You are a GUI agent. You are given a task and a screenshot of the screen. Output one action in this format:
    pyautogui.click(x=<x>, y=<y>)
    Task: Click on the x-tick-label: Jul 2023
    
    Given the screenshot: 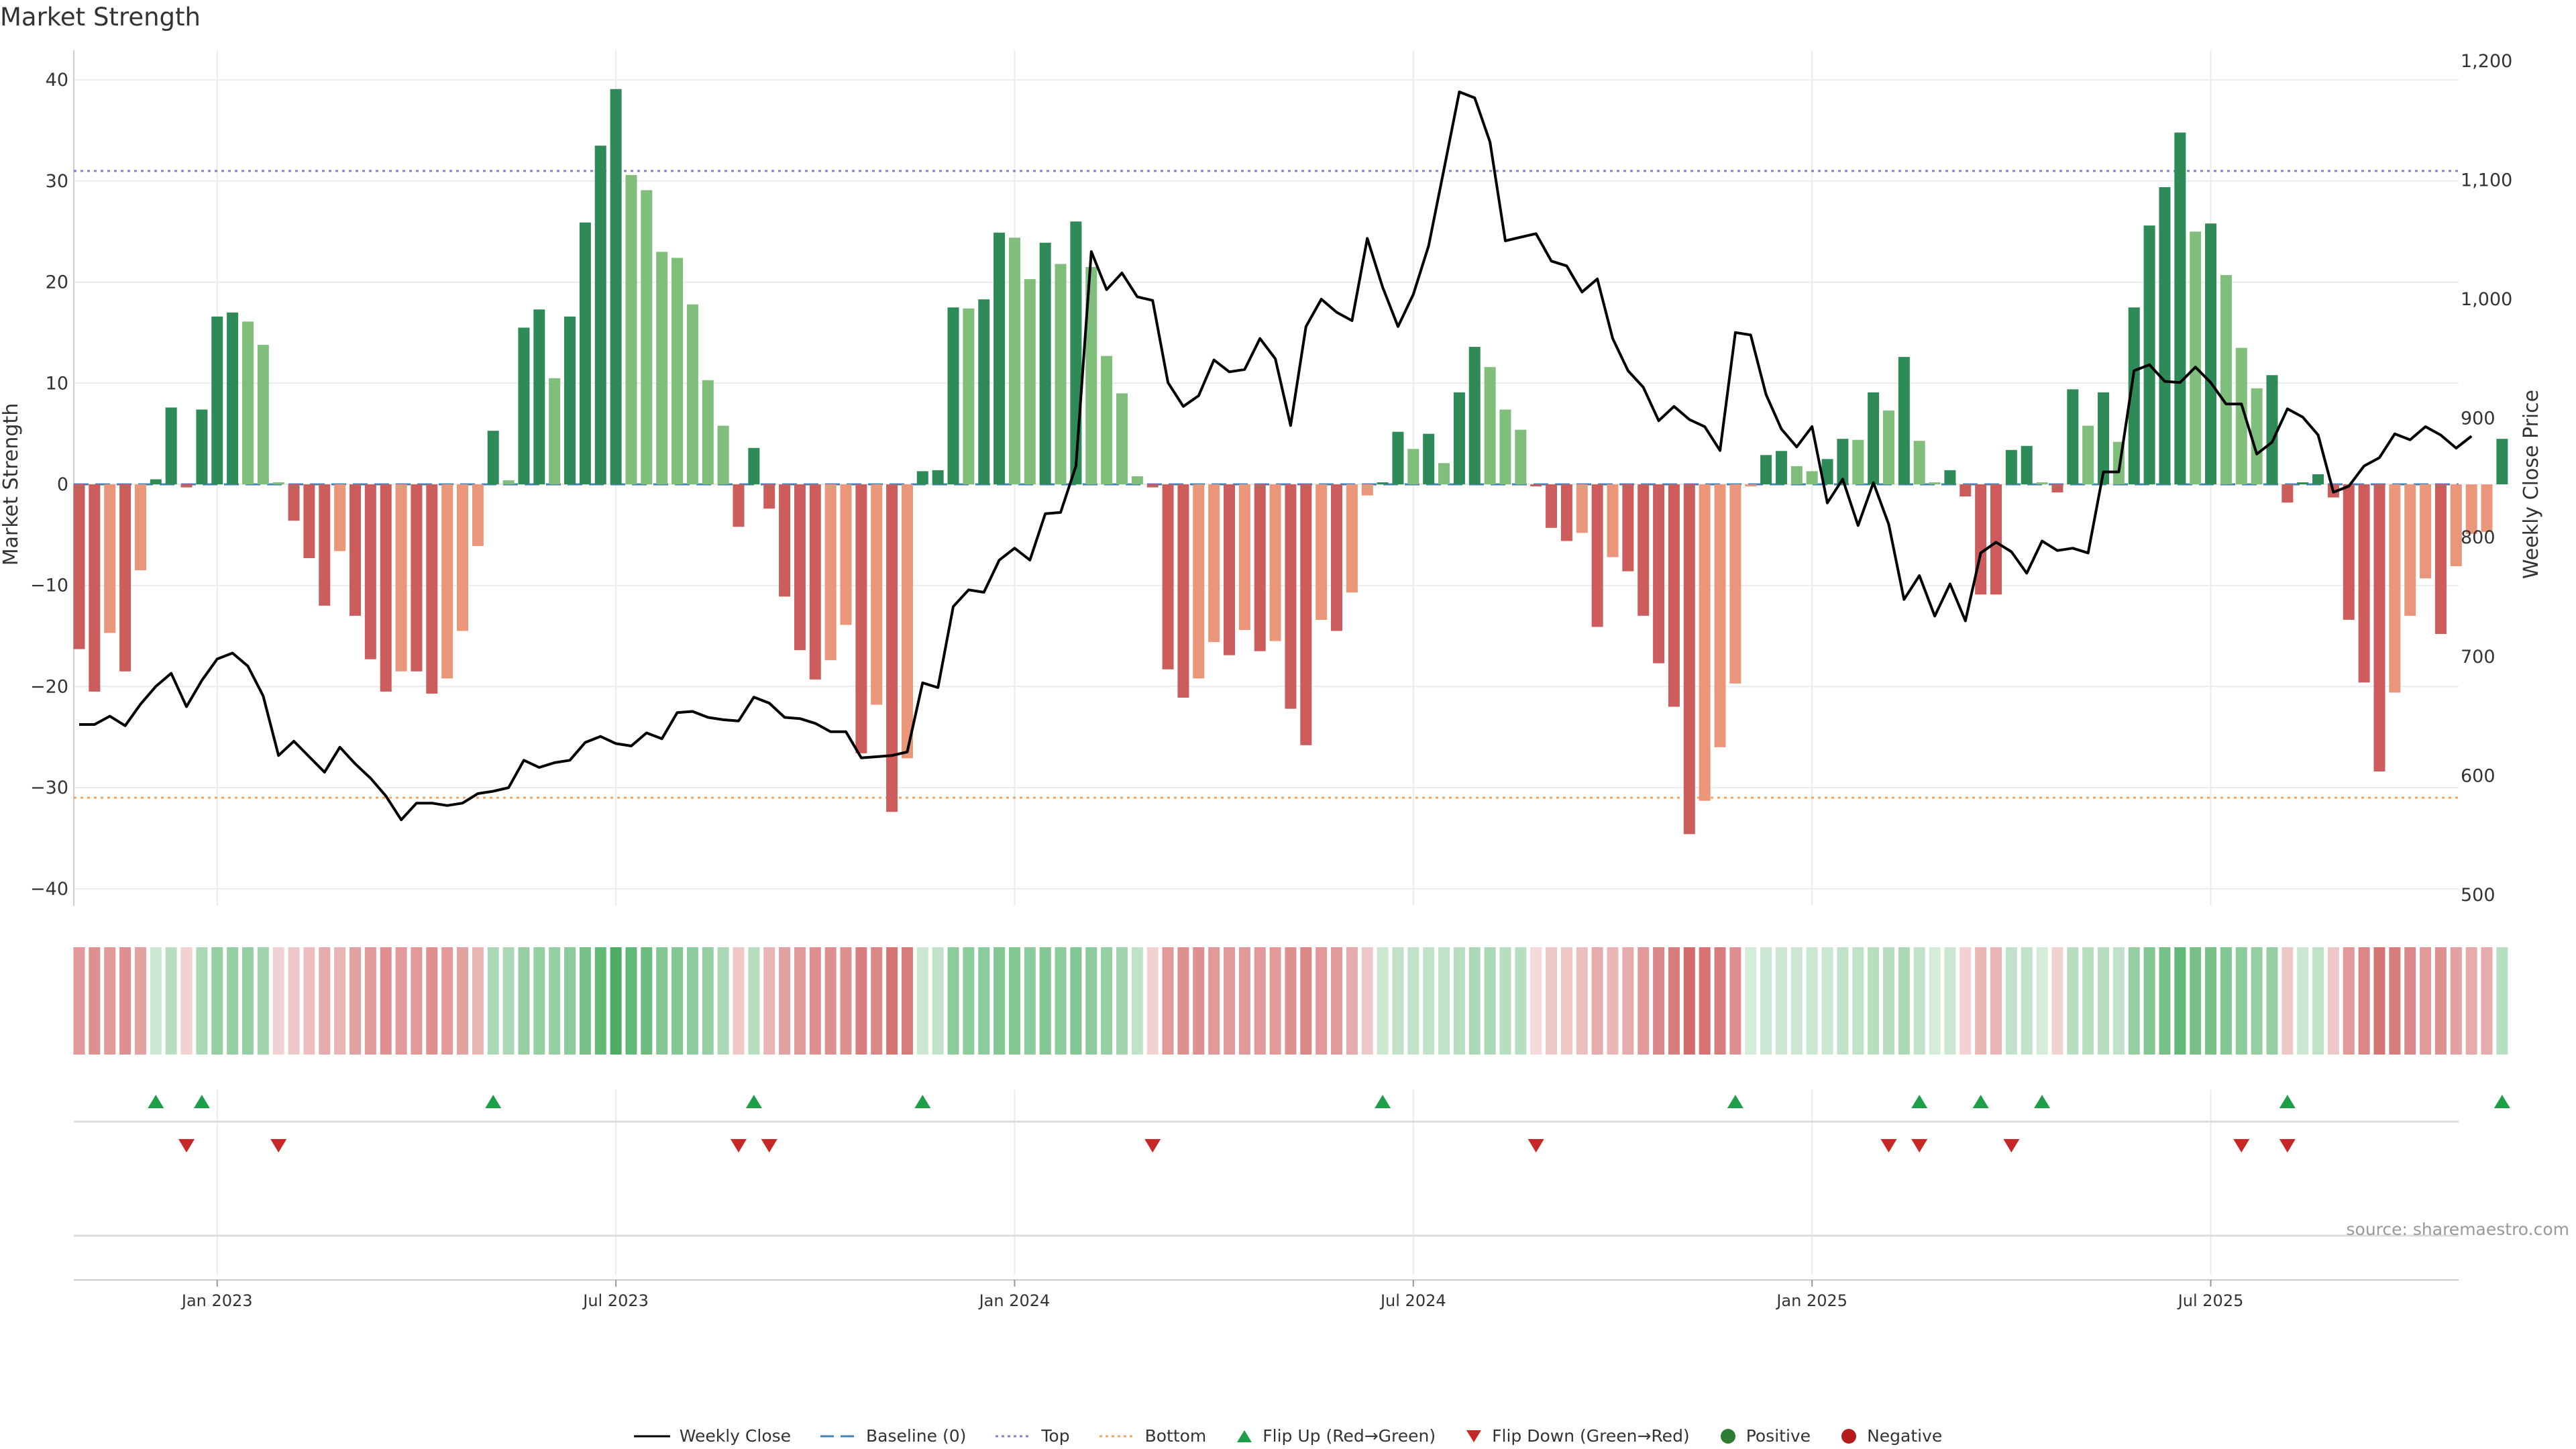 What is the action you would take?
    pyautogui.click(x=615, y=1300)
    